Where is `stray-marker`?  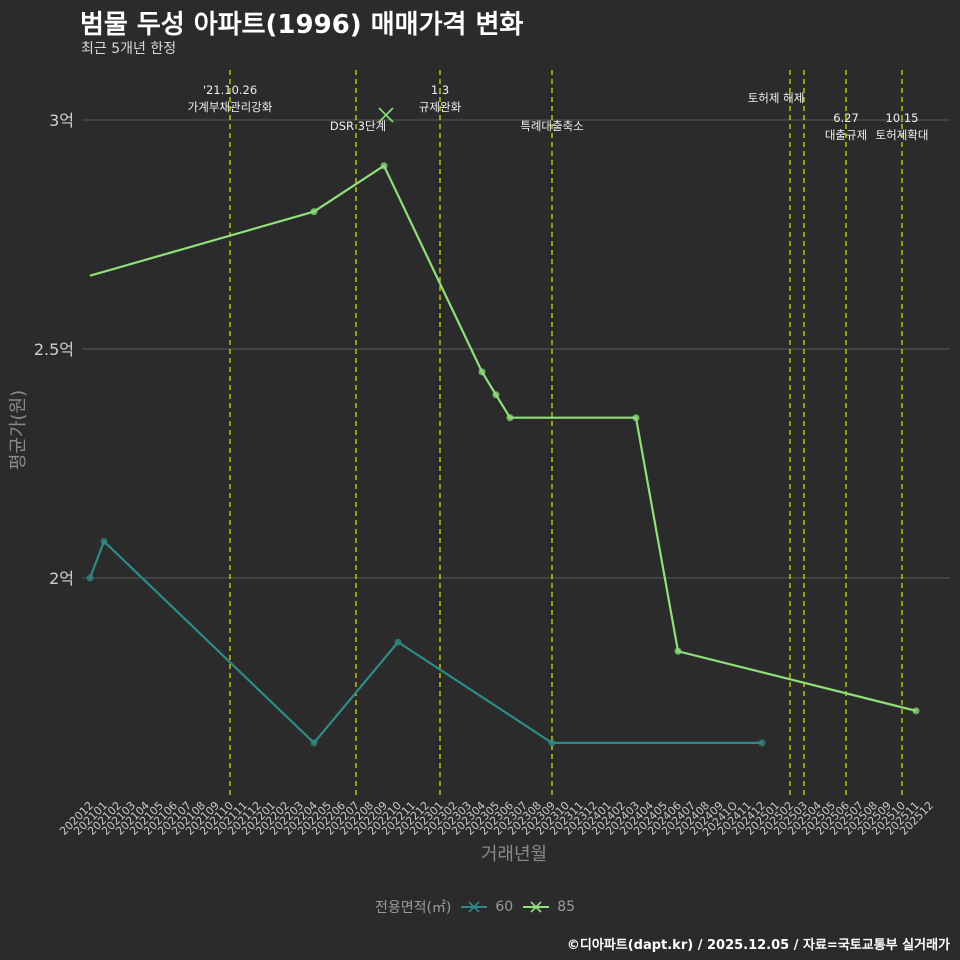 stray-marker is located at coordinates (386, 115).